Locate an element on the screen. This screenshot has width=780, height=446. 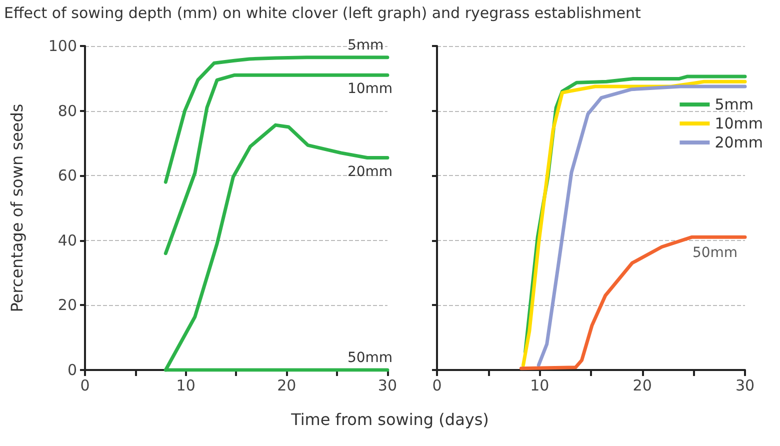
annotation: 50mm is located at coordinates (715, 253).